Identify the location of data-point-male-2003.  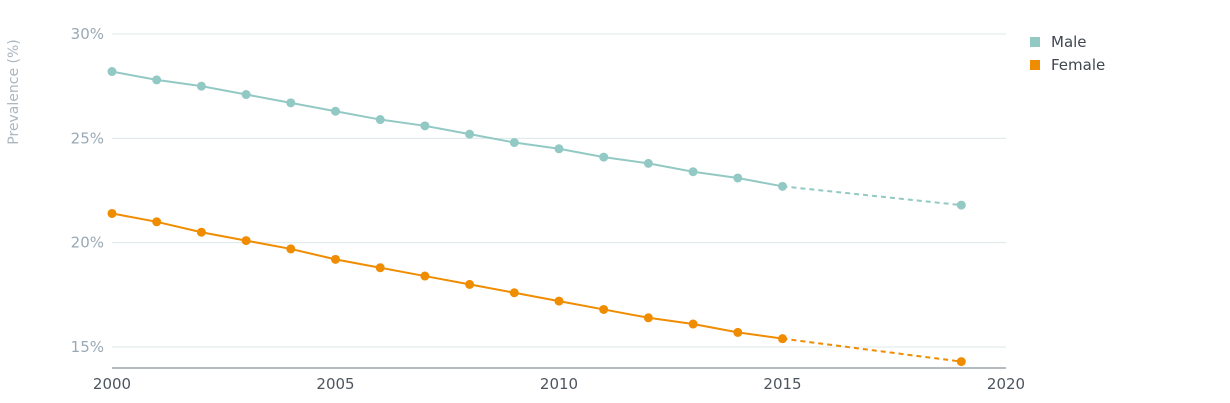
(246, 95).